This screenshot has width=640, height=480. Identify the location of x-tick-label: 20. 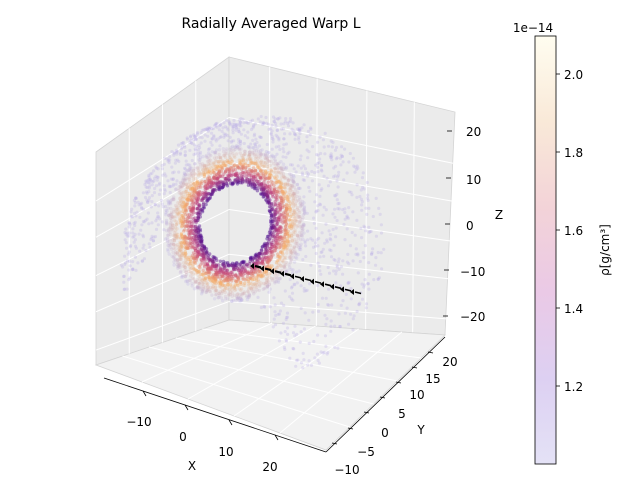
(269, 467).